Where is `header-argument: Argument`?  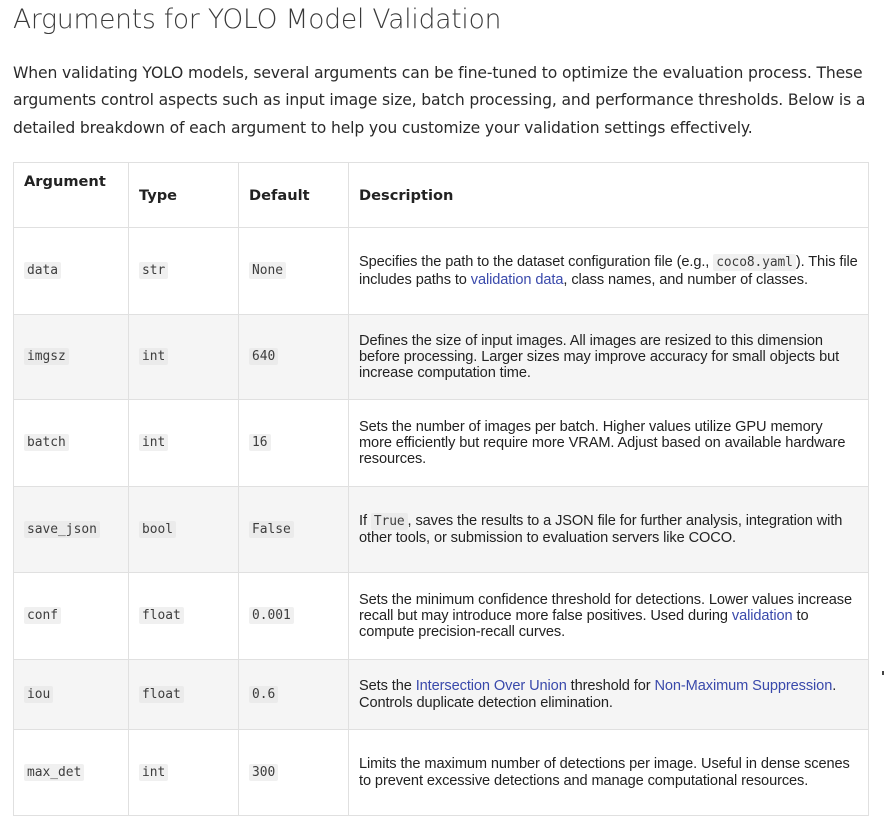
header-argument: Argument is located at coordinates (71, 195).